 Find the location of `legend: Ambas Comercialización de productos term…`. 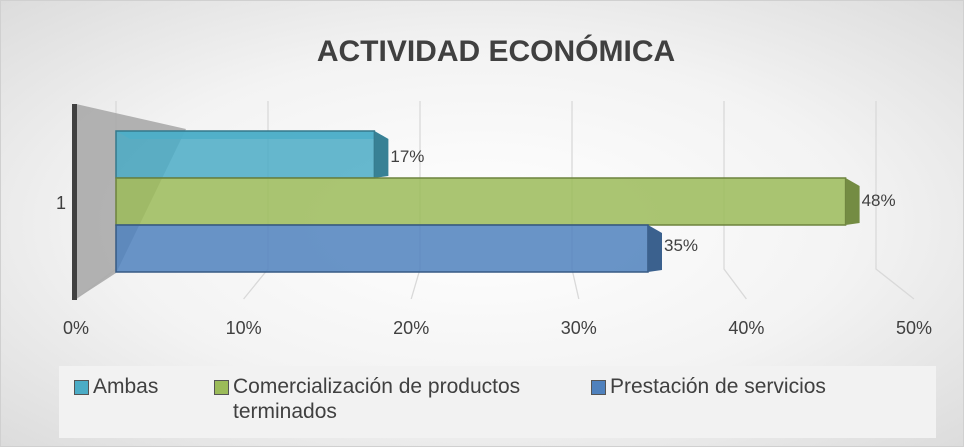

legend: Ambas Comercialización de productos term… is located at coordinates (497, 402).